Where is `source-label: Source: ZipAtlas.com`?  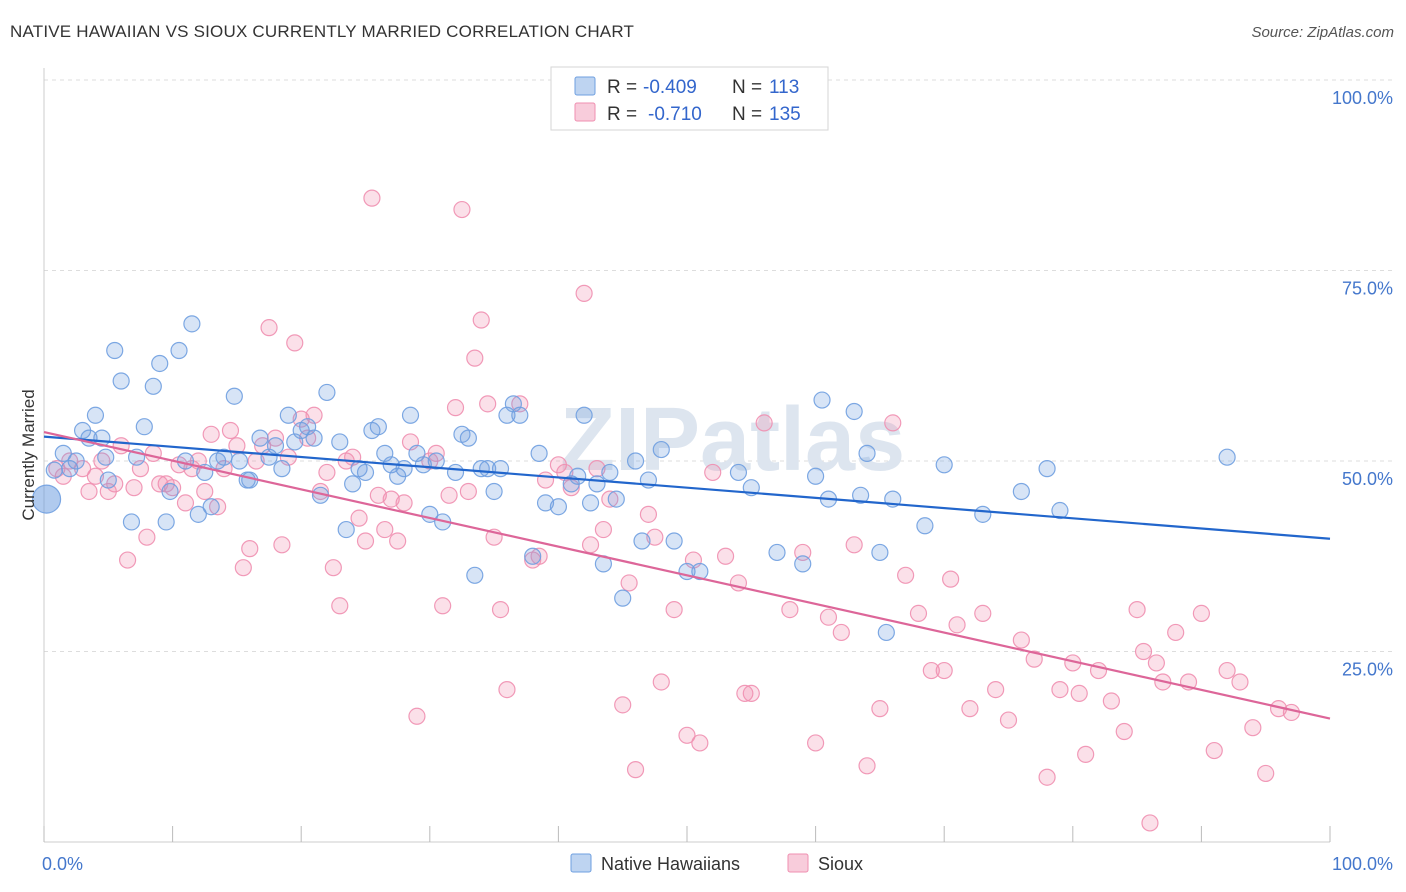 source-label: Source: ZipAtlas.com is located at coordinates (1322, 32).